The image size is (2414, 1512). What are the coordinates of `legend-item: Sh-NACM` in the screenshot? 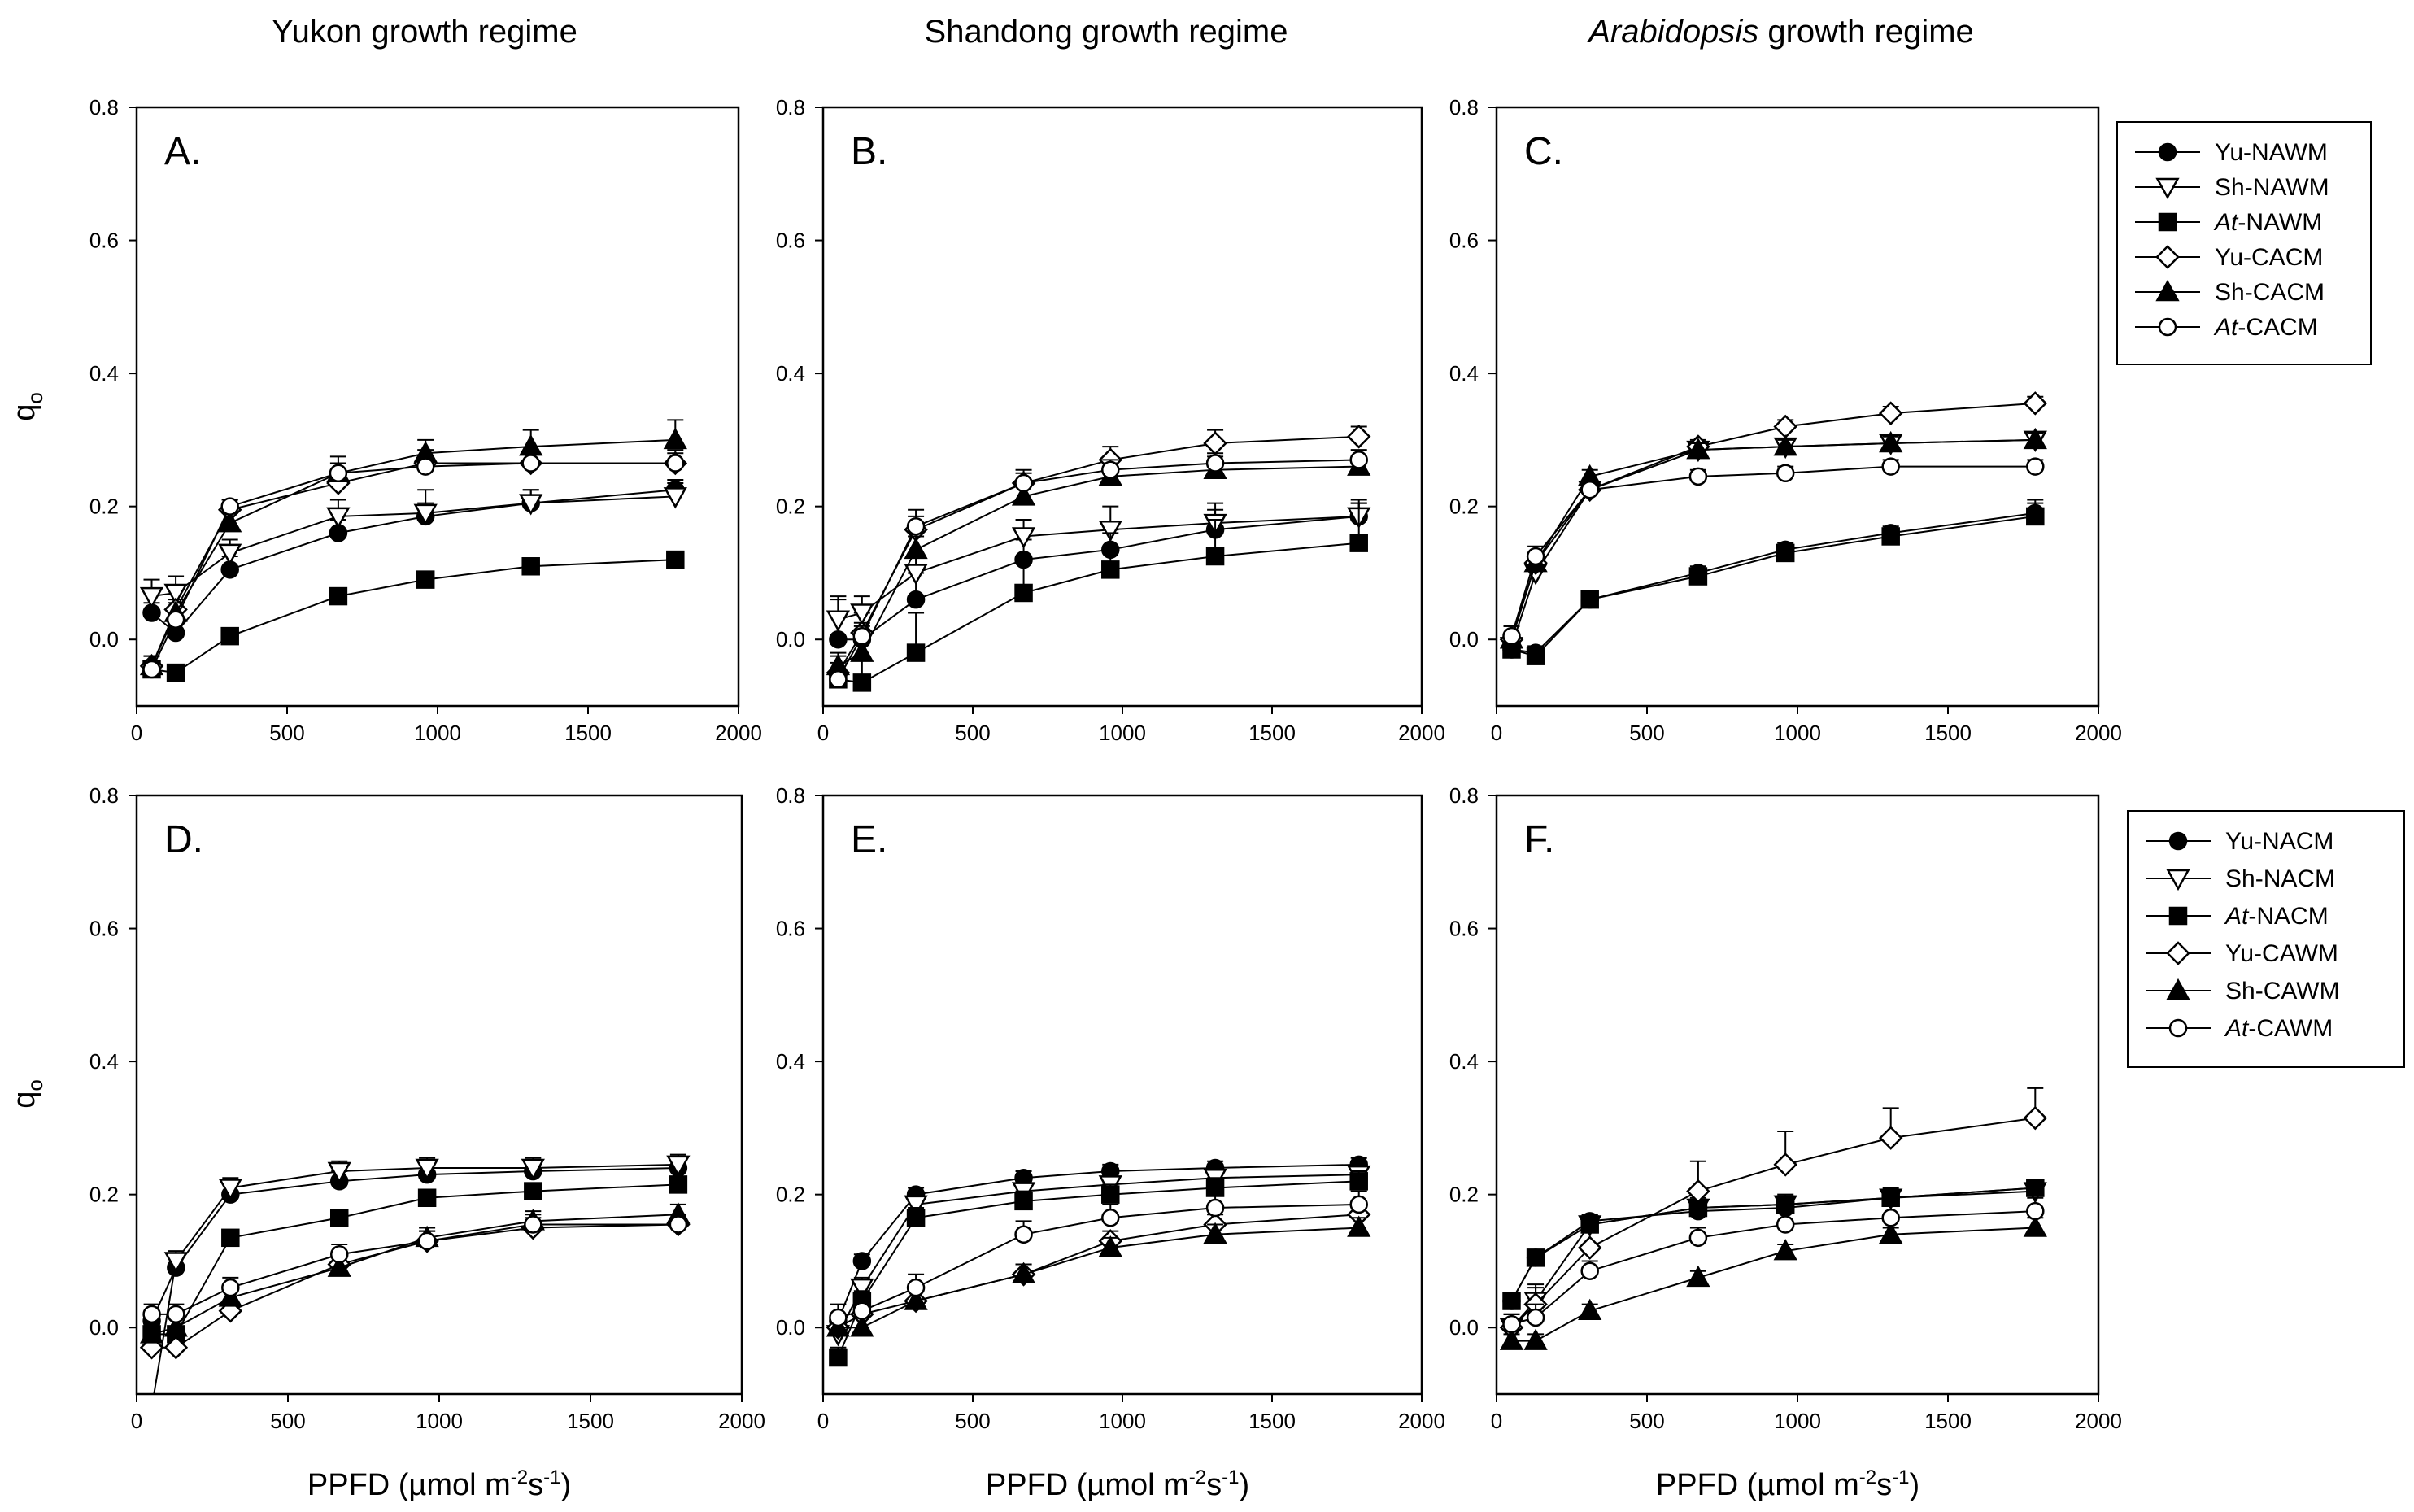 It's located at (2241, 878).